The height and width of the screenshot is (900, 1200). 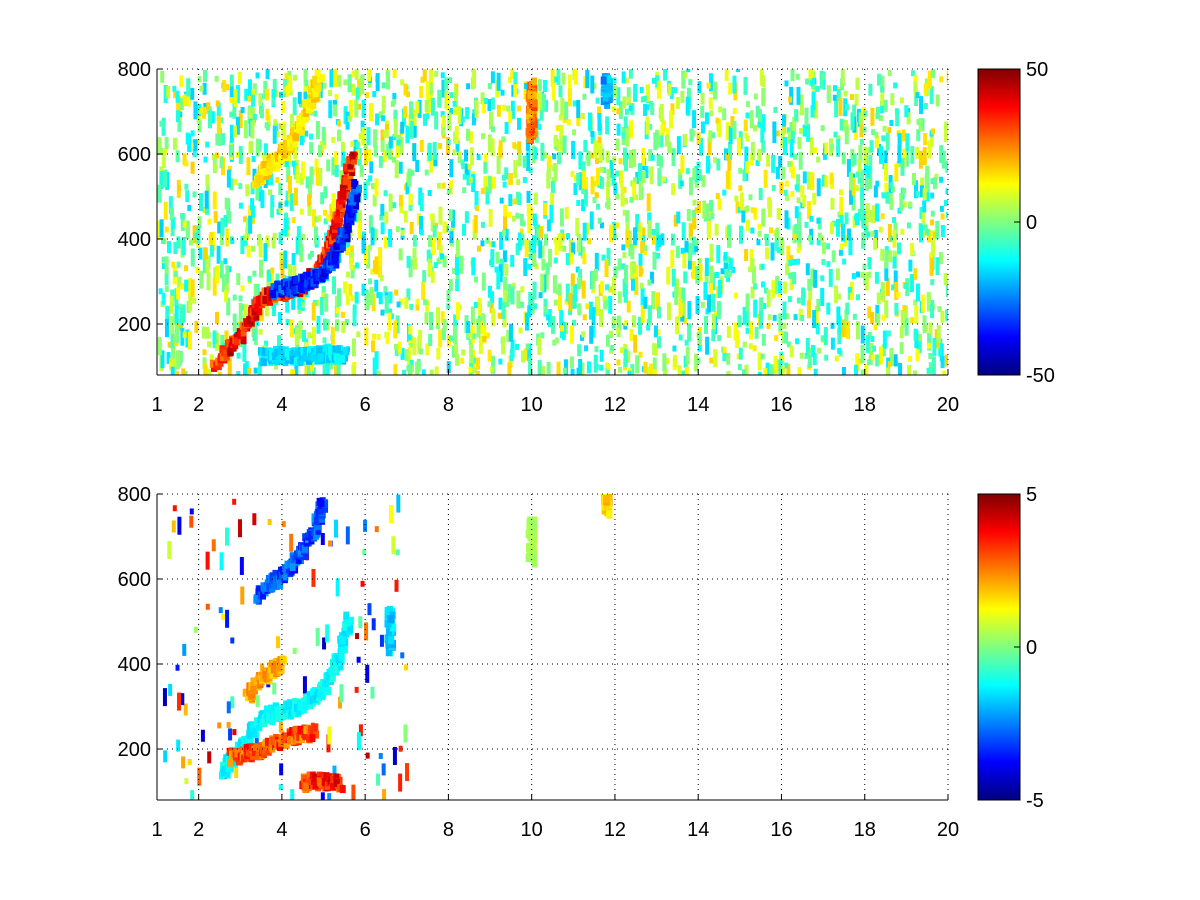 I want to click on x-tick-label: 4, so click(x=281, y=405).